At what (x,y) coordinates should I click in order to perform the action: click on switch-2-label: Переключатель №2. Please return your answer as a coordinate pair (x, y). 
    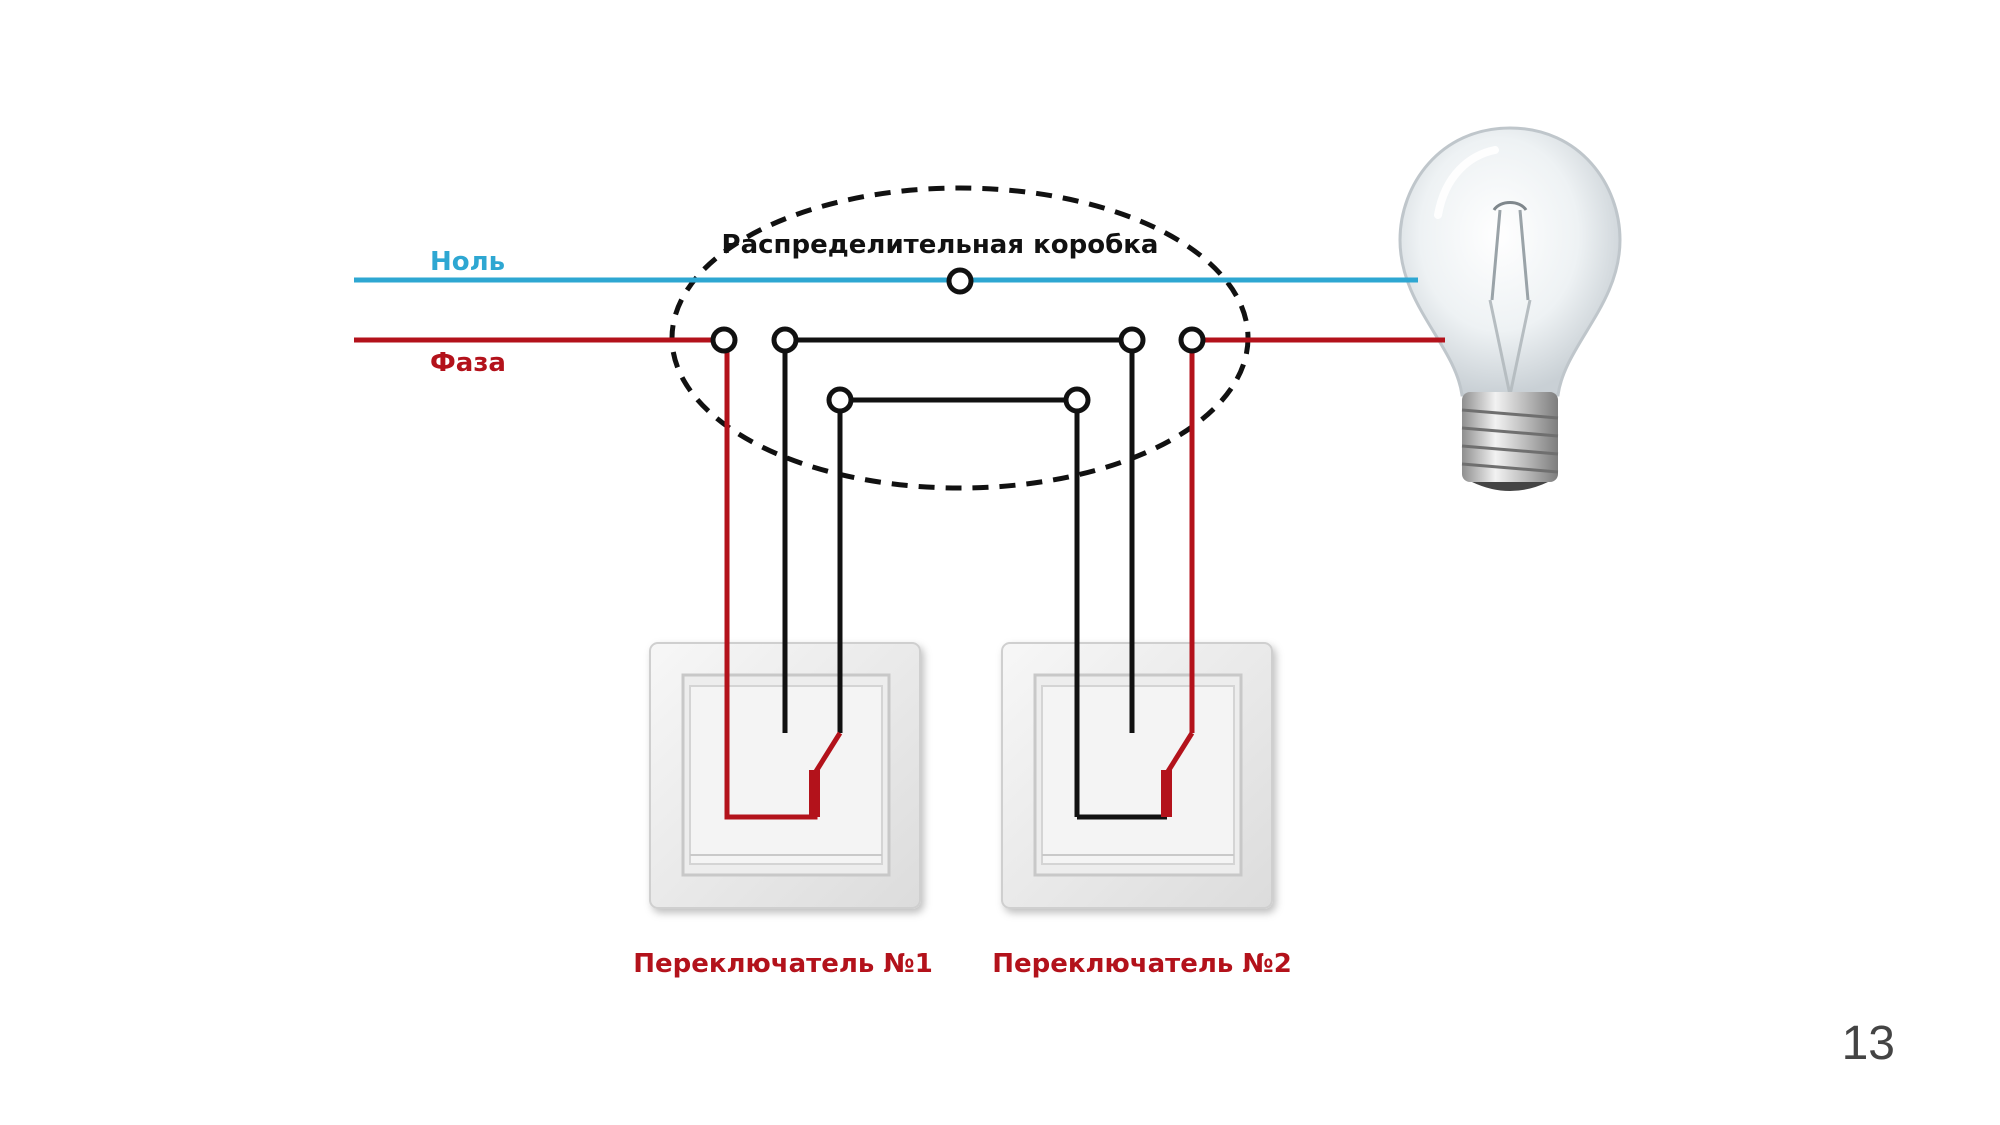
    Looking at the image, I should click on (1142, 964).